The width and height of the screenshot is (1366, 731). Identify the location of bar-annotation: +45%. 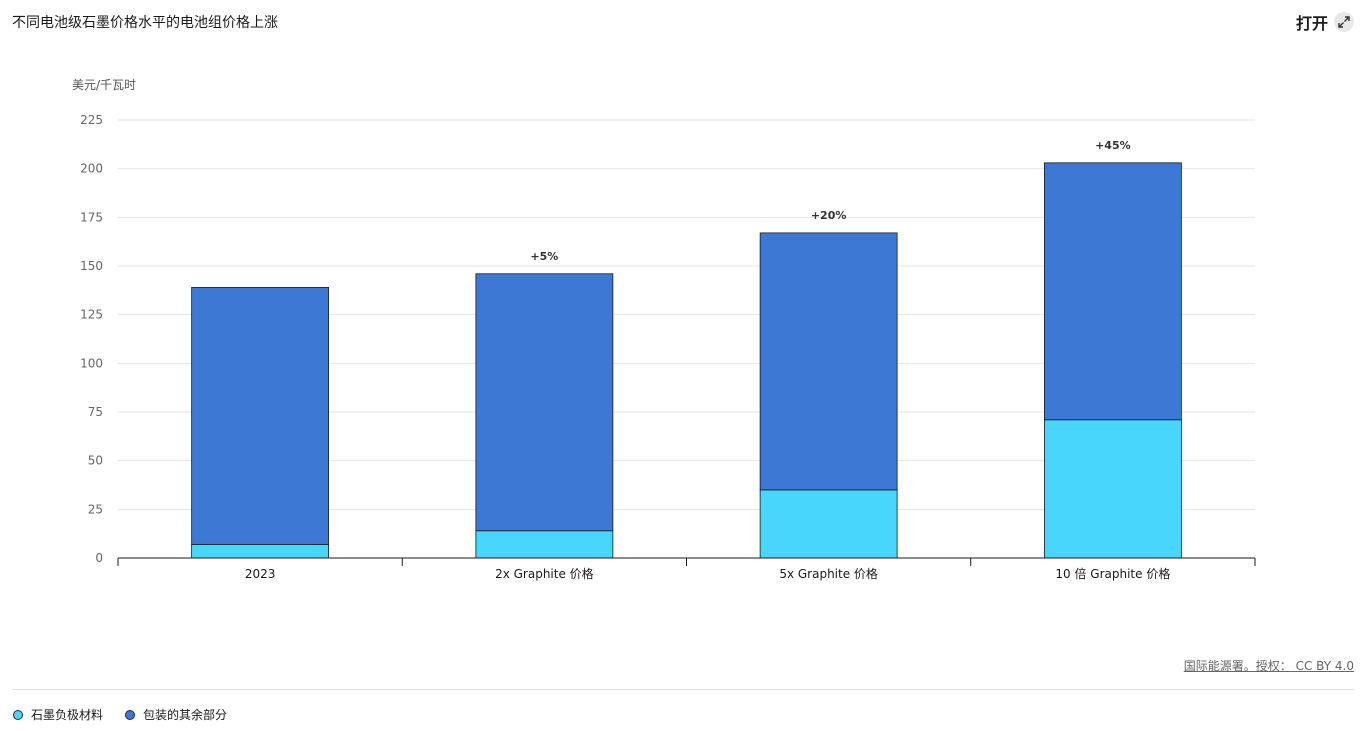
(1113, 145).